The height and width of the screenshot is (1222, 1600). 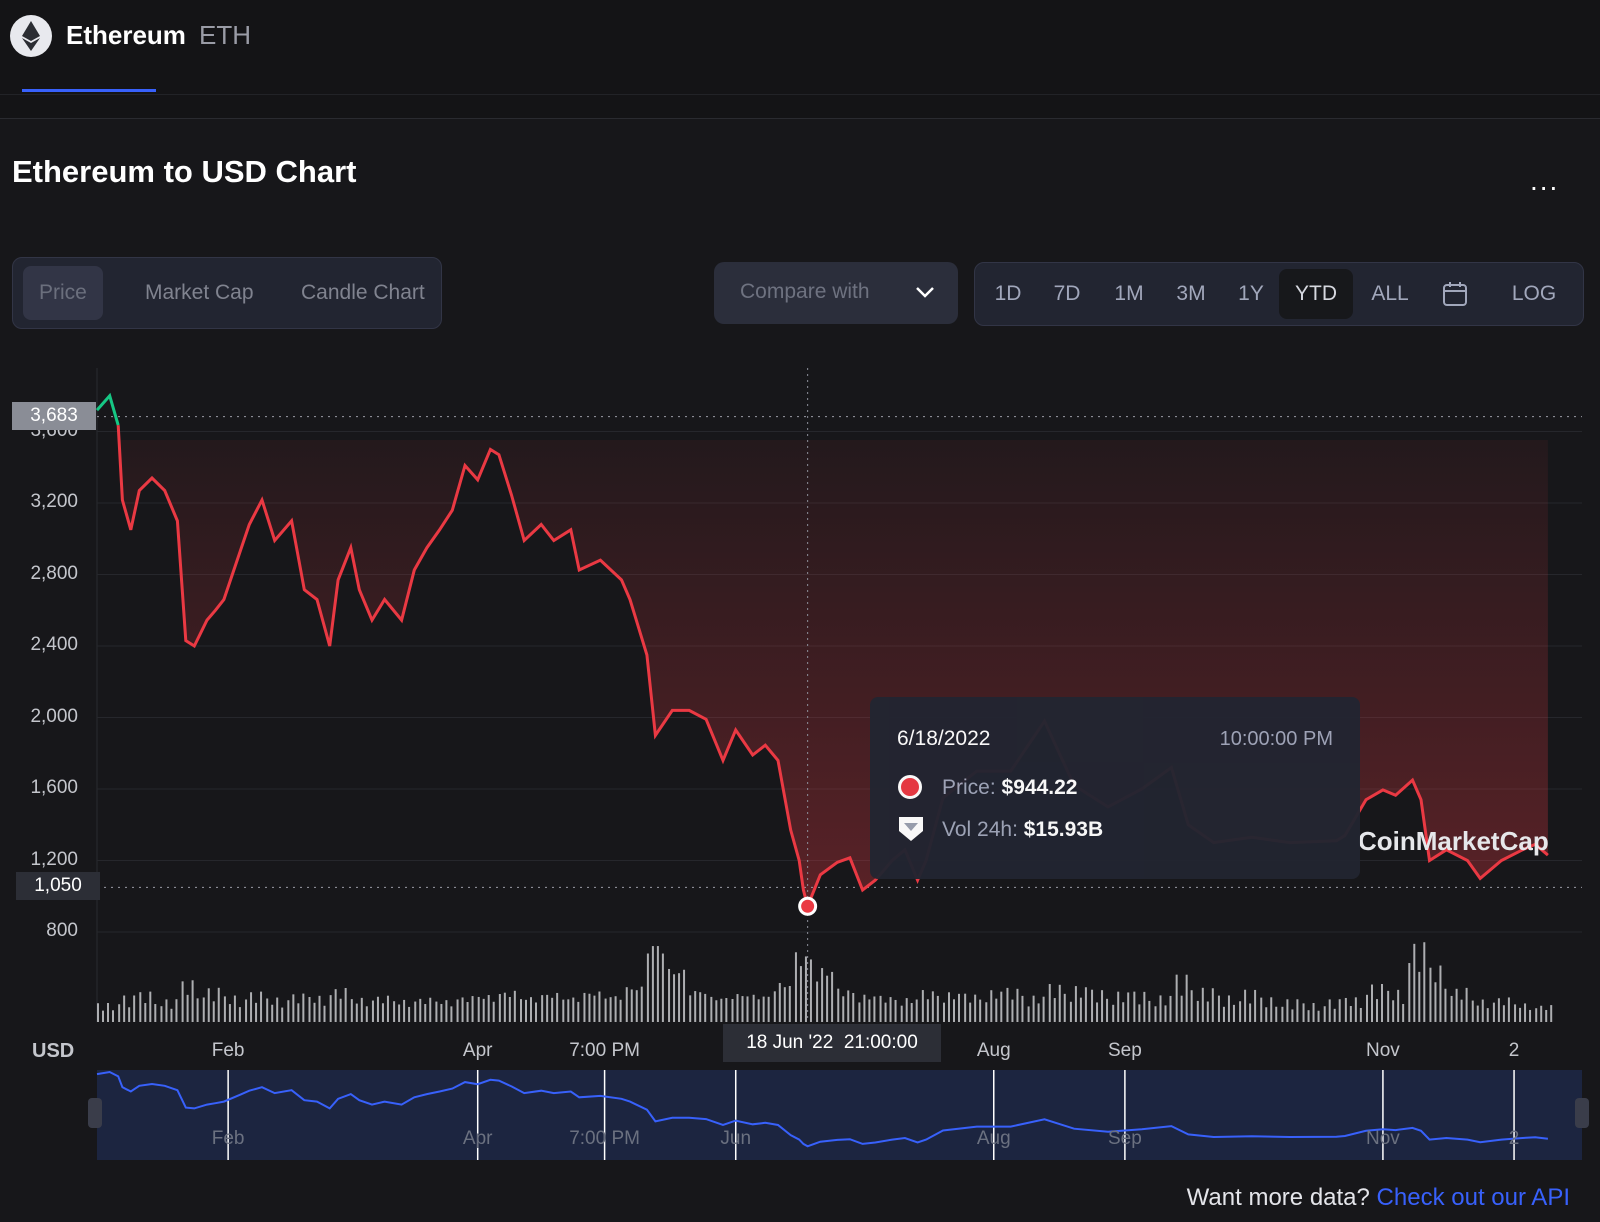 I want to click on navigator-background, so click(x=839, y=1115).